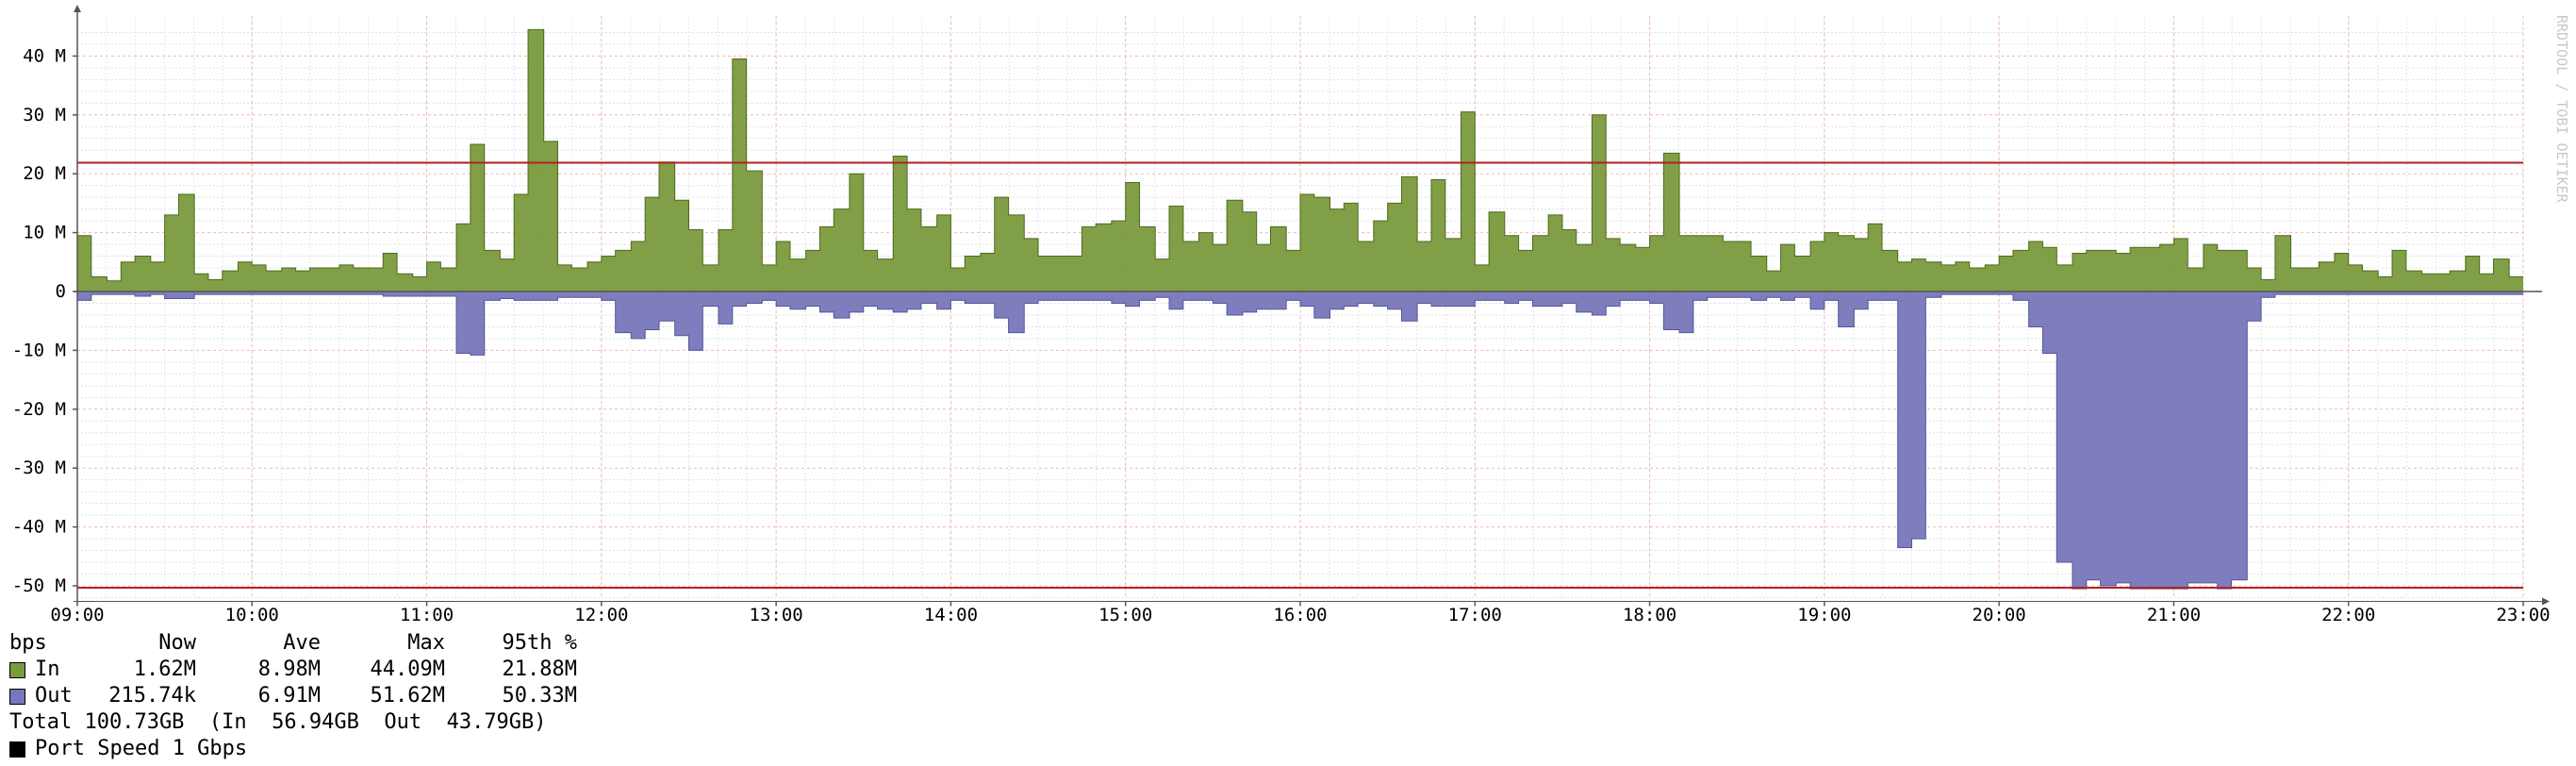 This screenshot has height=766, width=2576. What do you see at coordinates (2561, 109) in the screenshot?
I see `rrdtool-watermark: RRDTOOL / TOBI OETIKER` at bounding box center [2561, 109].